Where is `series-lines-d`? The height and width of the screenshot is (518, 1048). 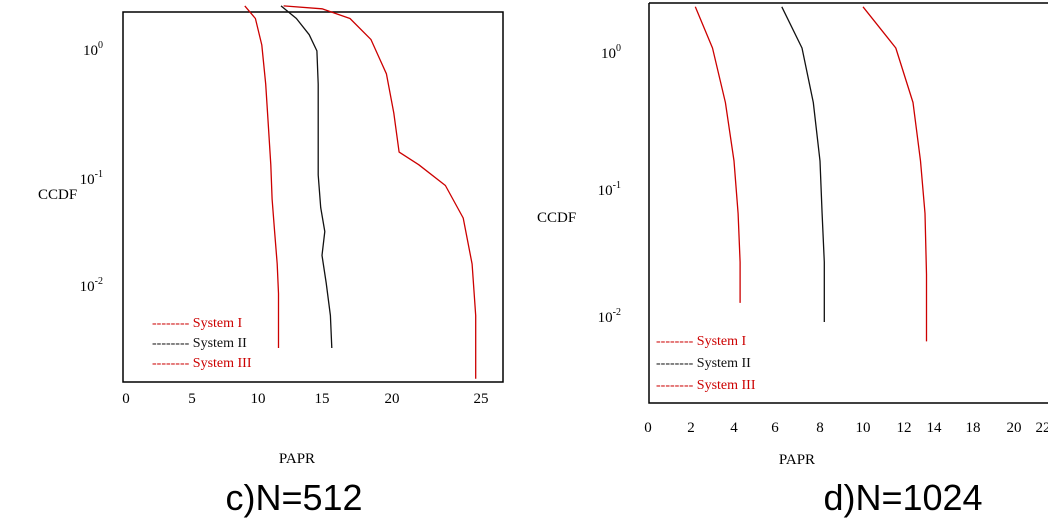
series-lines-d is located at coordinates (811, 174).